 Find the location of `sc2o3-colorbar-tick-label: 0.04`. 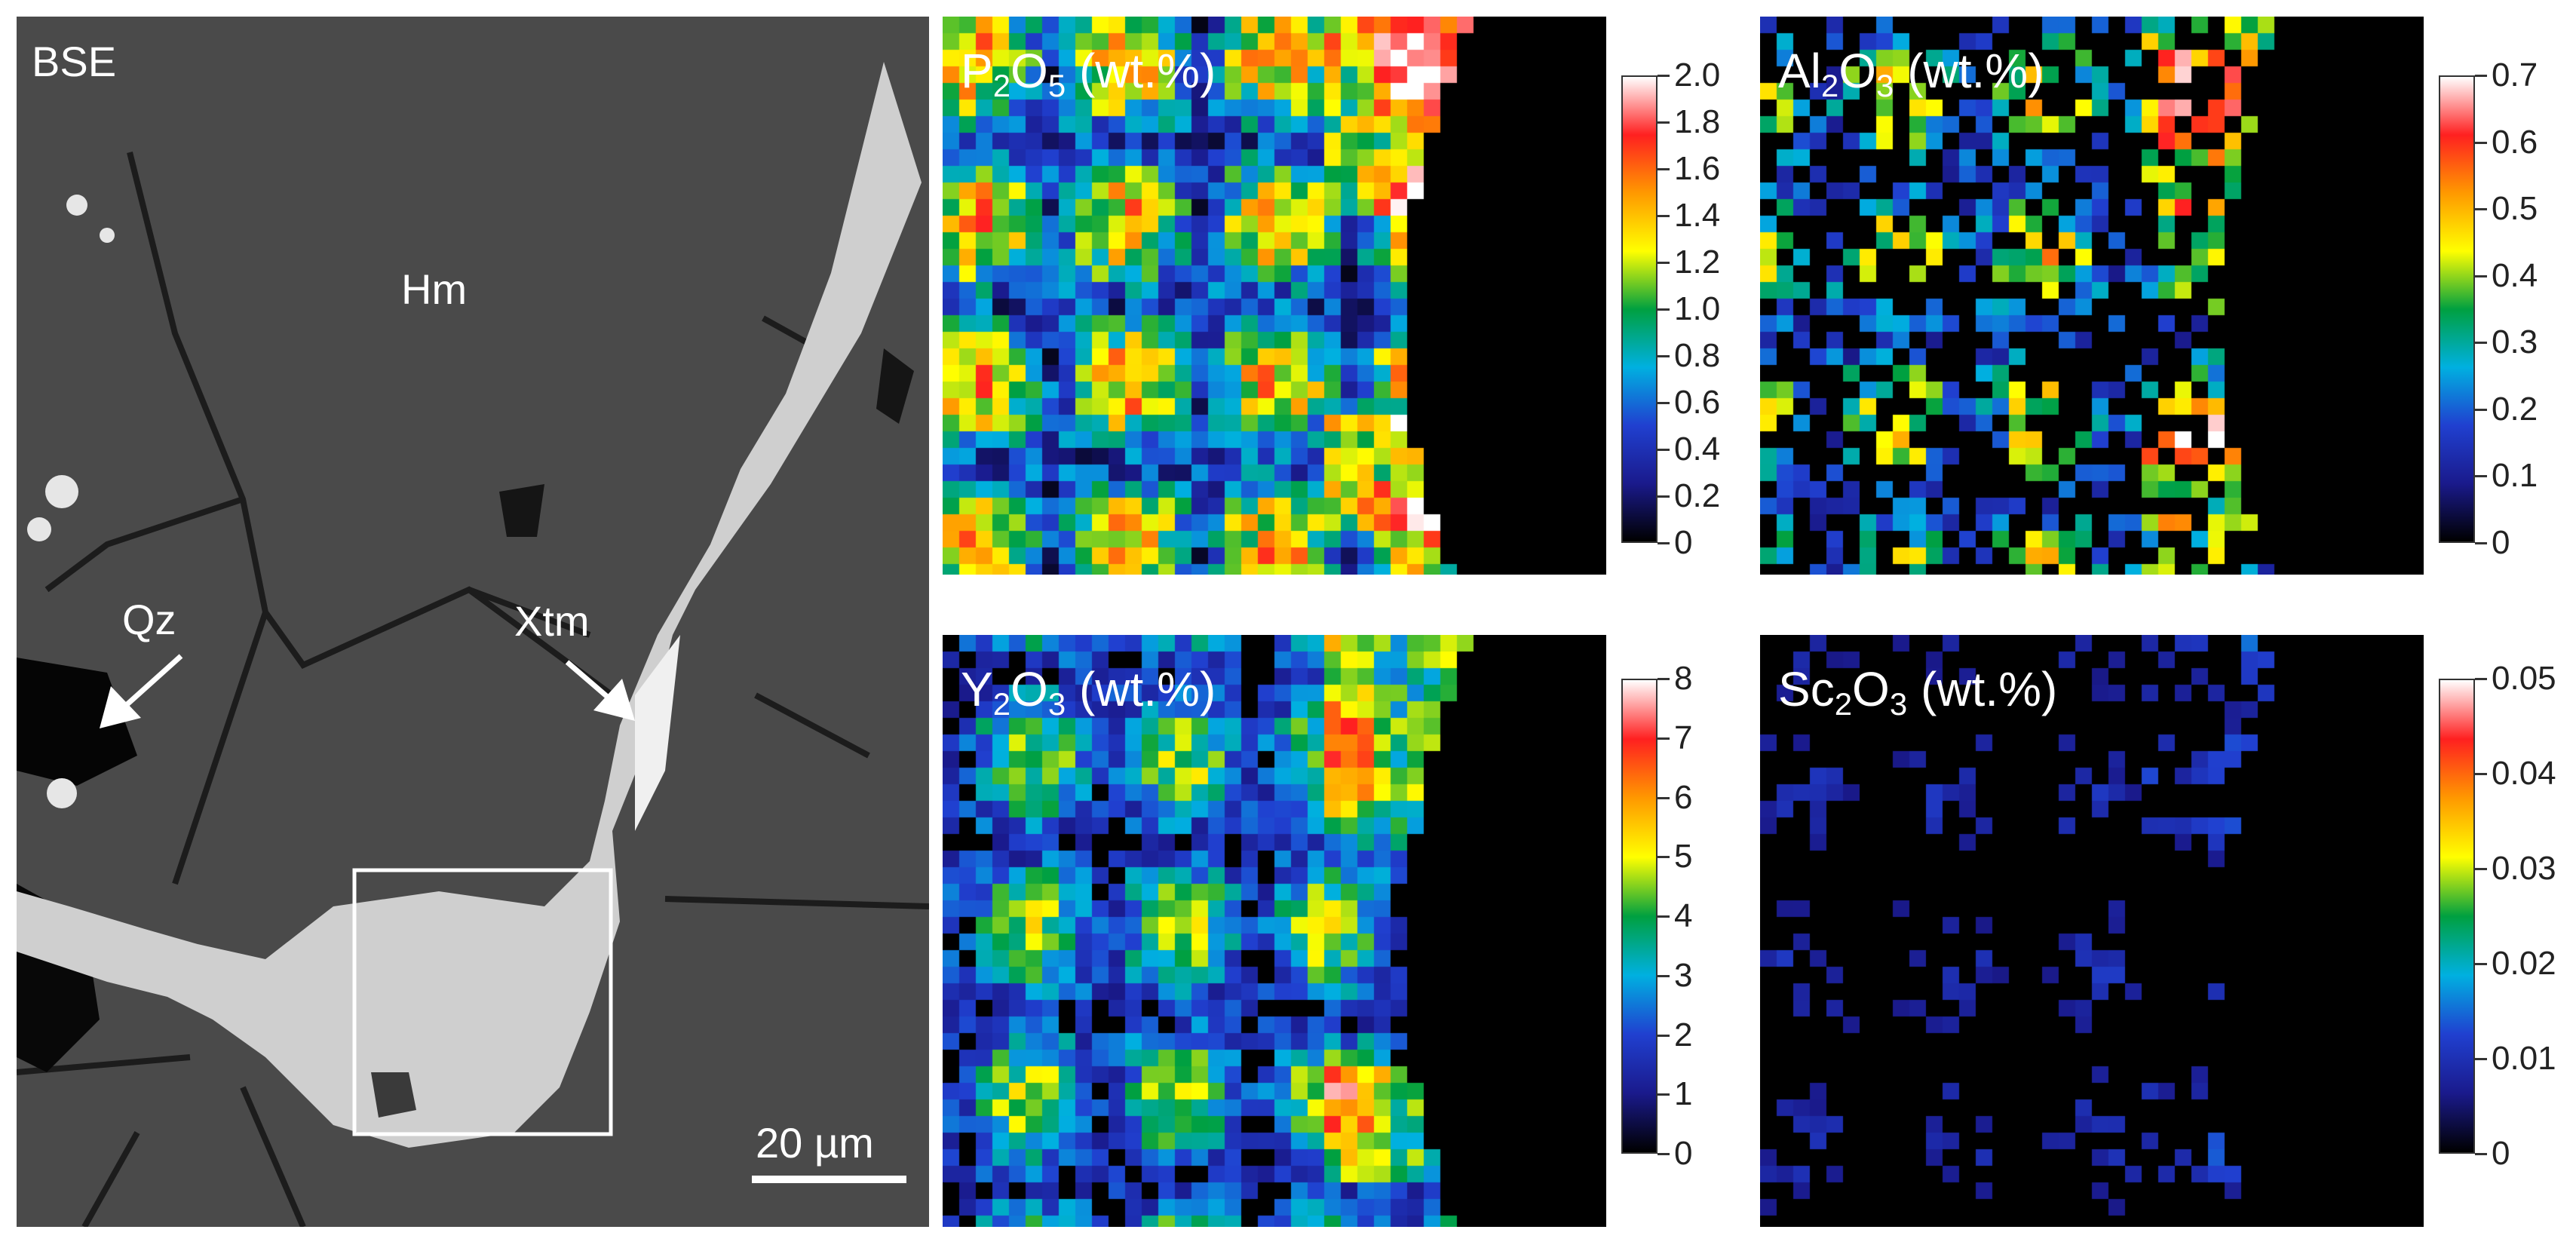

sc2o3-colorbar-tick-label: 0.04 is located at coordinates (2524, 773).